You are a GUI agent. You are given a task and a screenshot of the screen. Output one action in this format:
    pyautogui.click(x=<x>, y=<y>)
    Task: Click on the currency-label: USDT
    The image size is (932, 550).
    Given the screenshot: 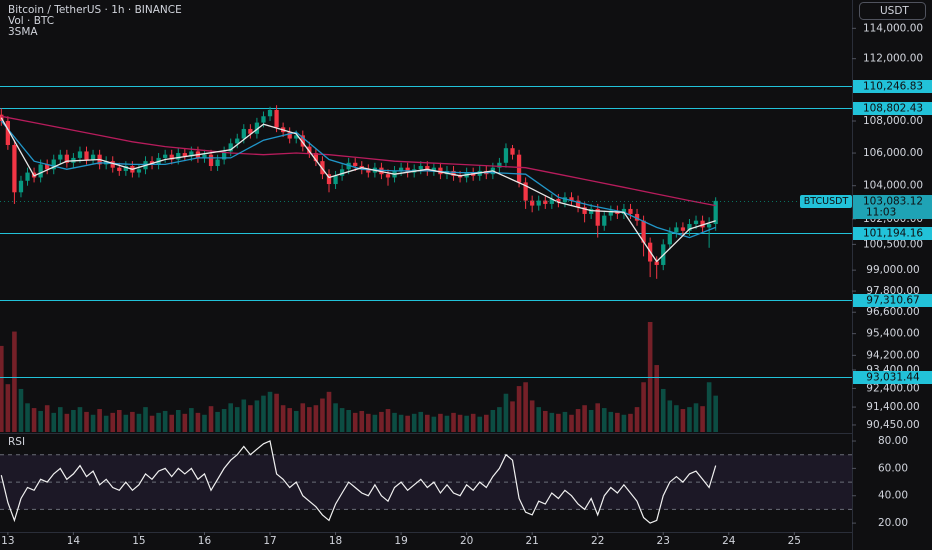 What is the action you would take?
    pyautogui.click(x=894, y=11)
    